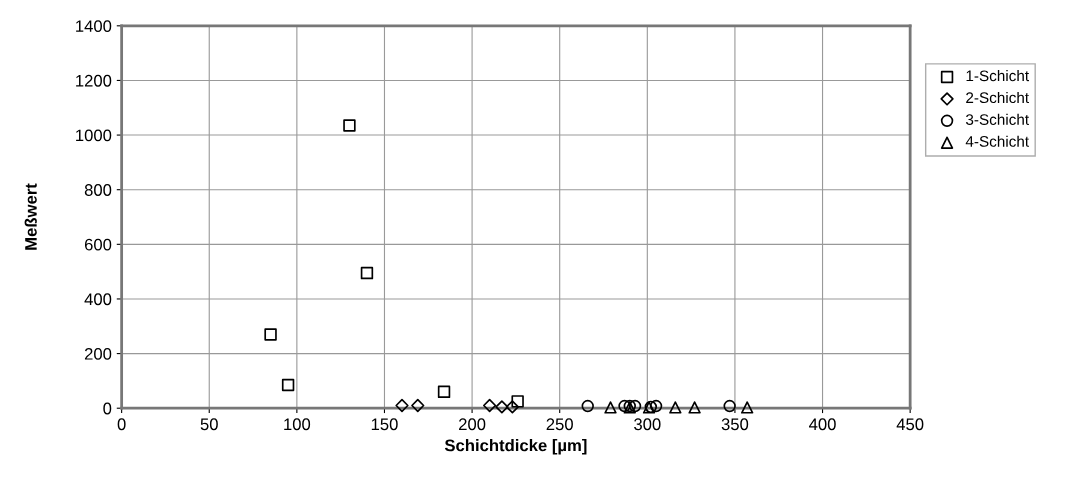  What do you see at coordinates (98, 353) in the screenshot?
I see `y-tick-label: 200` at bounding box center [98, 353].